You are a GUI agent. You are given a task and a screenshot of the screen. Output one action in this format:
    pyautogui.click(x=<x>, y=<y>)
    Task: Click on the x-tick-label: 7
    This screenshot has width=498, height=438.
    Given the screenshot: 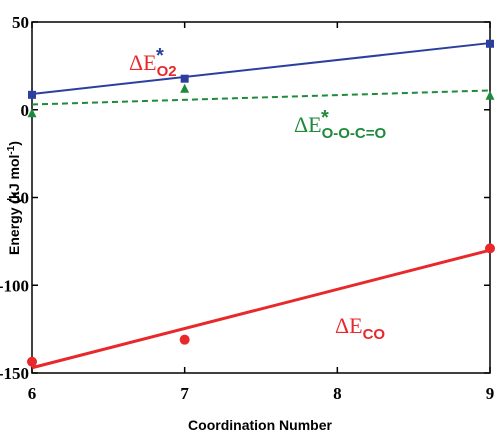 What is the action you would take?
    pyautogui.click(x=184, y=393)
    